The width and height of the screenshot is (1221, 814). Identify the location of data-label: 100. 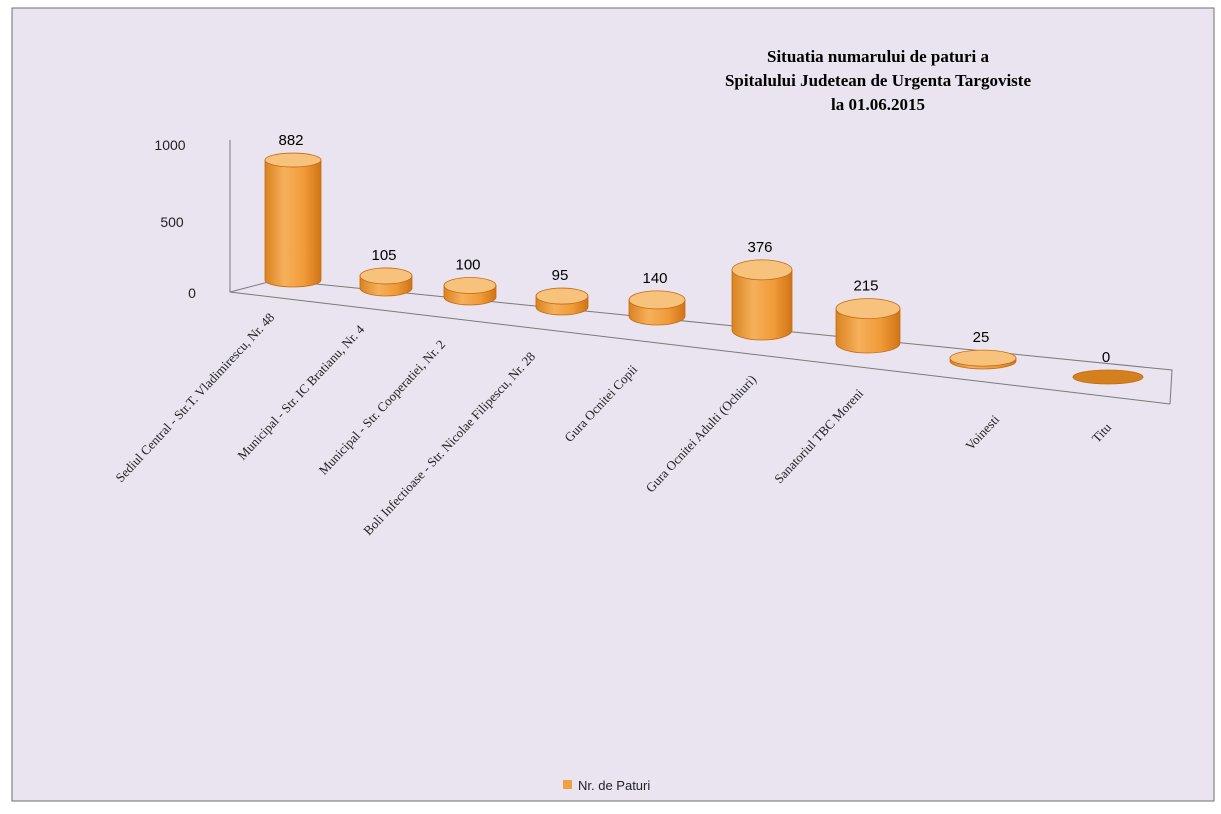
(467, 265).